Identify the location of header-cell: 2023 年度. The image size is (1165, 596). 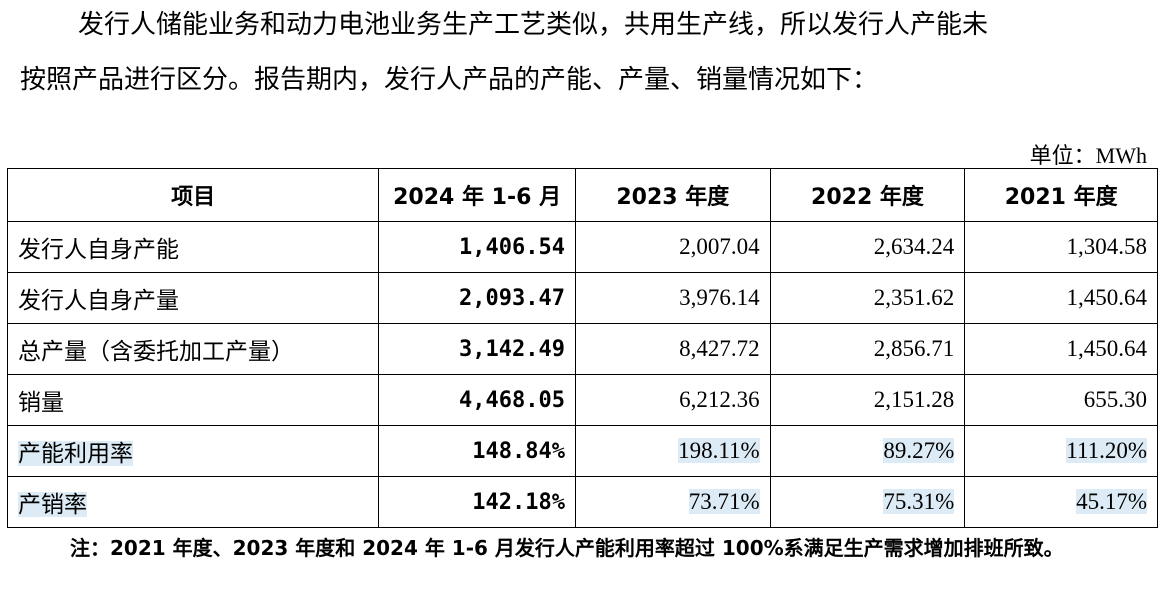
(672, 195).